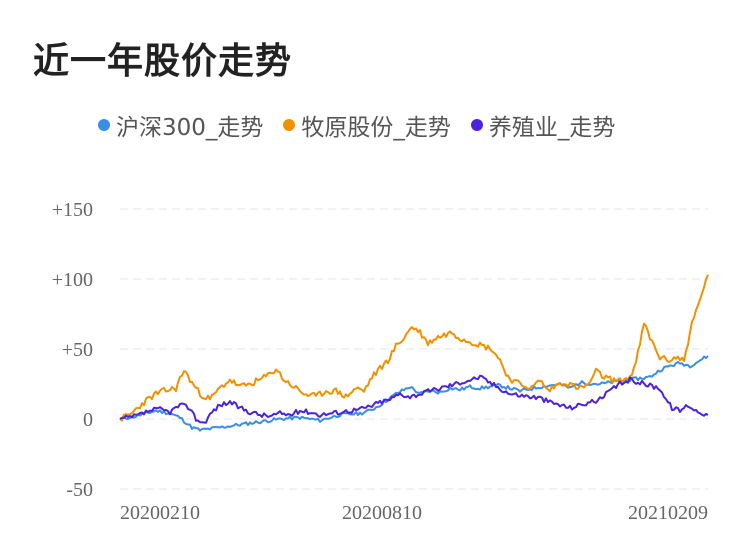 Image resolution: width=750 pixels, height=558 pixels. What do you see at coordinates (104, 125) in the screenshot?
I see `legend-dot-hs300` at bounding box center [104, 125].